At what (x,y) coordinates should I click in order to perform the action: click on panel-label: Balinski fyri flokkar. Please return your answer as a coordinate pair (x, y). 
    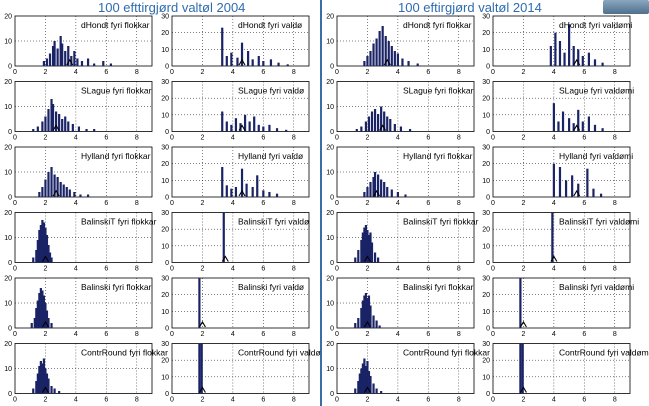
    Looking at the image, I should click on (438, 287).